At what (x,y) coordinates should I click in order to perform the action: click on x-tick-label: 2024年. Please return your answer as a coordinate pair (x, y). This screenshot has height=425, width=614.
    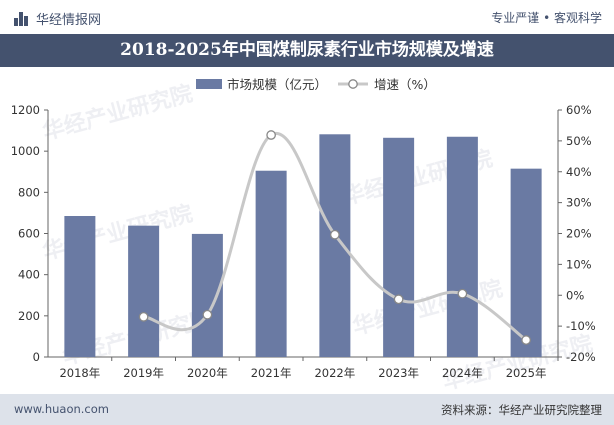
    Looking at the image, I should click on (462, 373).